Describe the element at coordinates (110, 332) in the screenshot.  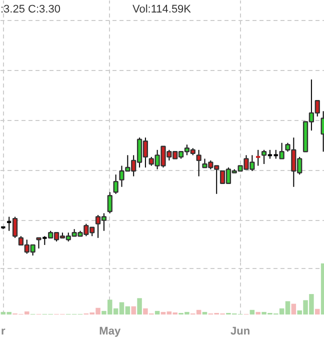
I see `x-tick-label: May` at that location.